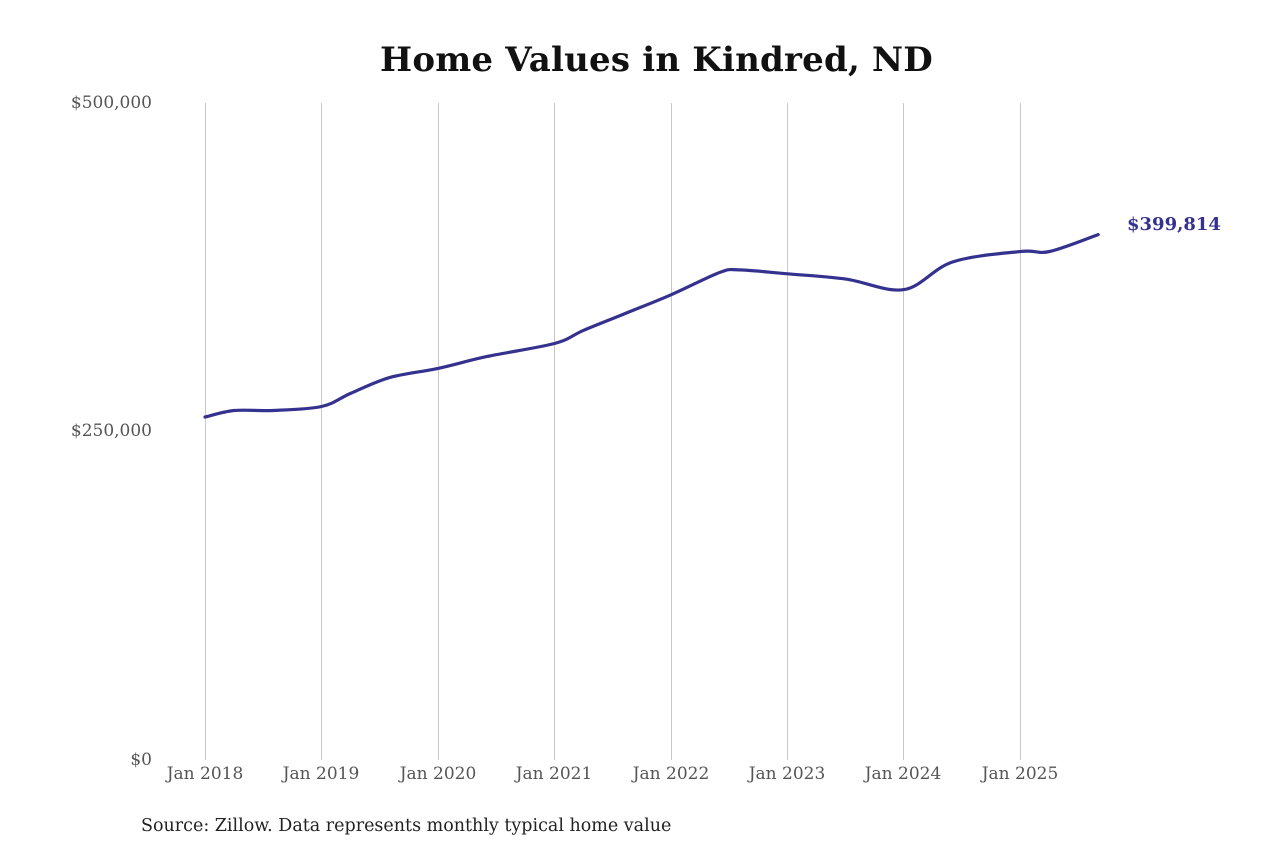 This screenshot has width=1280, height=853. What do you see at coordinates (205, 774) in the screenshot?
I see `x-tick-2018: Jan 2018` at bounding box center [205, 774].